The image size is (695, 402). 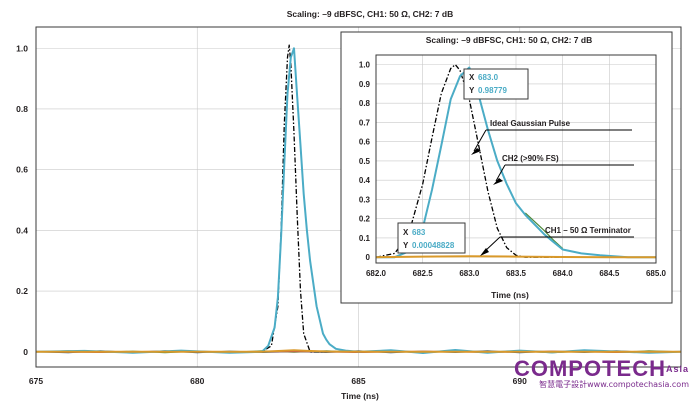 What do you see at coordinates (563, 273) in the screenshot?
I see `x-tick-label: 684.0` at bounding box center [563, 273].